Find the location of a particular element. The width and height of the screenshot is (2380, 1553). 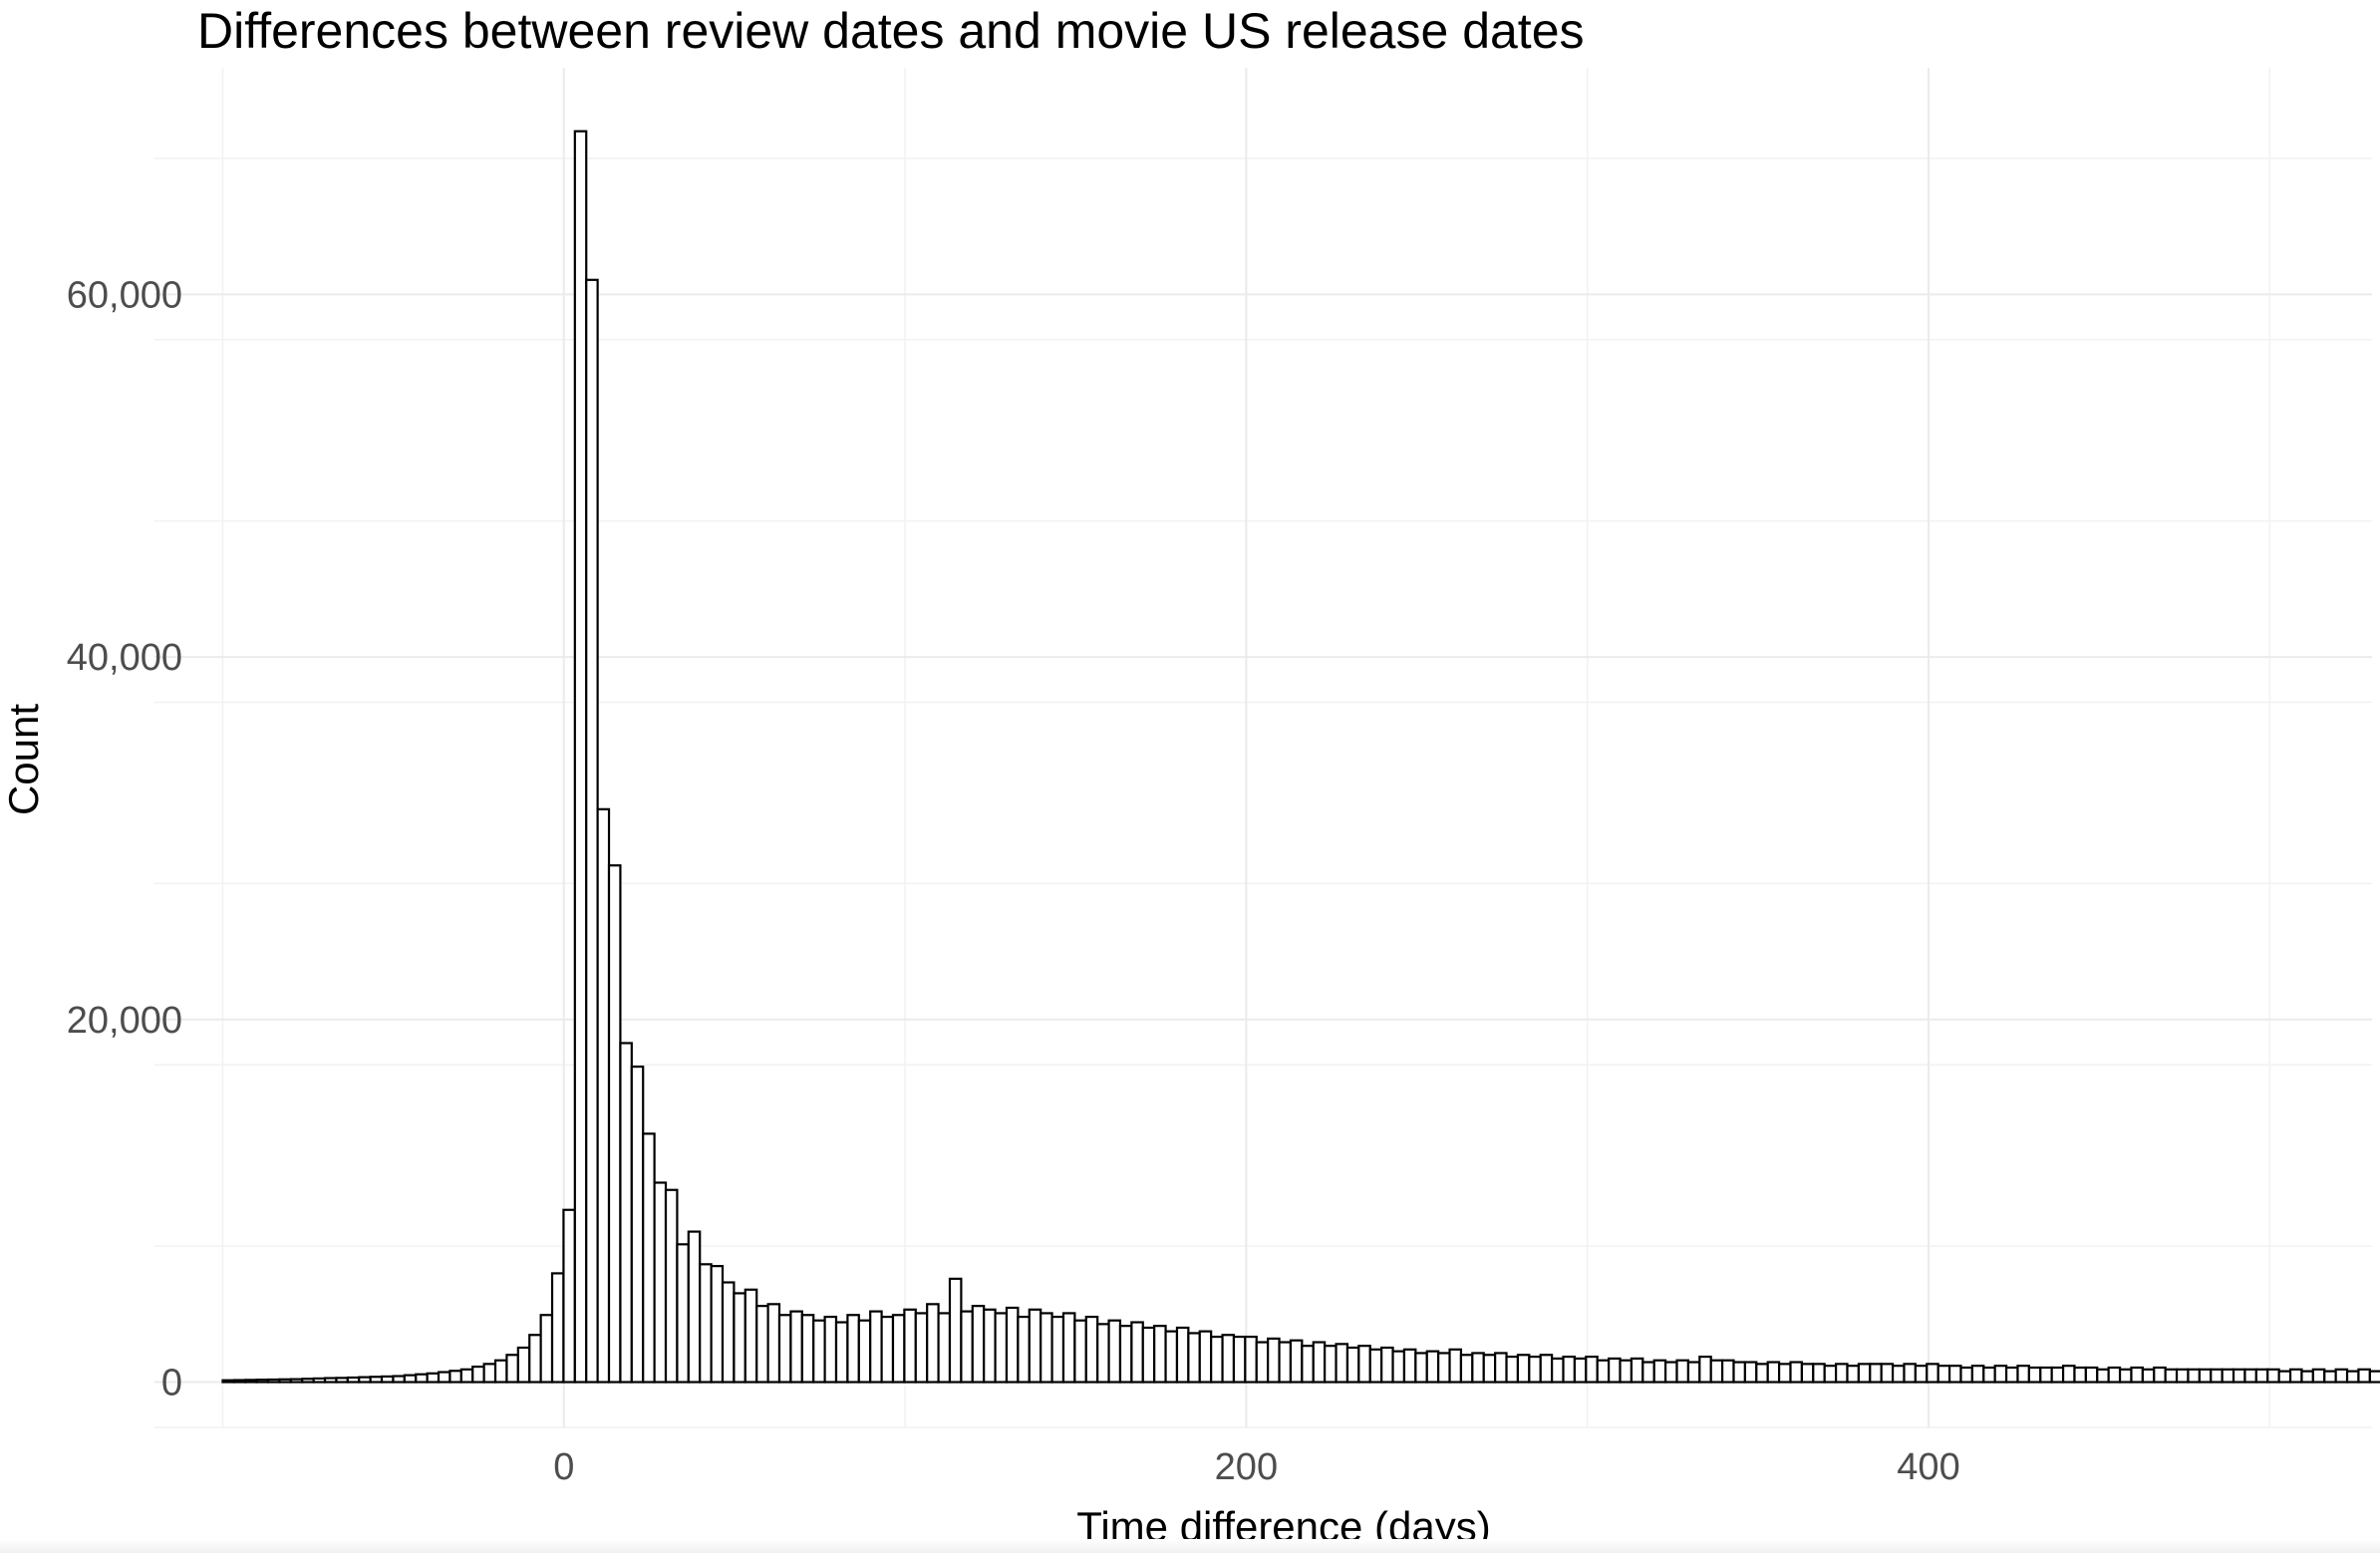

y-tick-label: 20,000 is located at coordinates (124, 1021).